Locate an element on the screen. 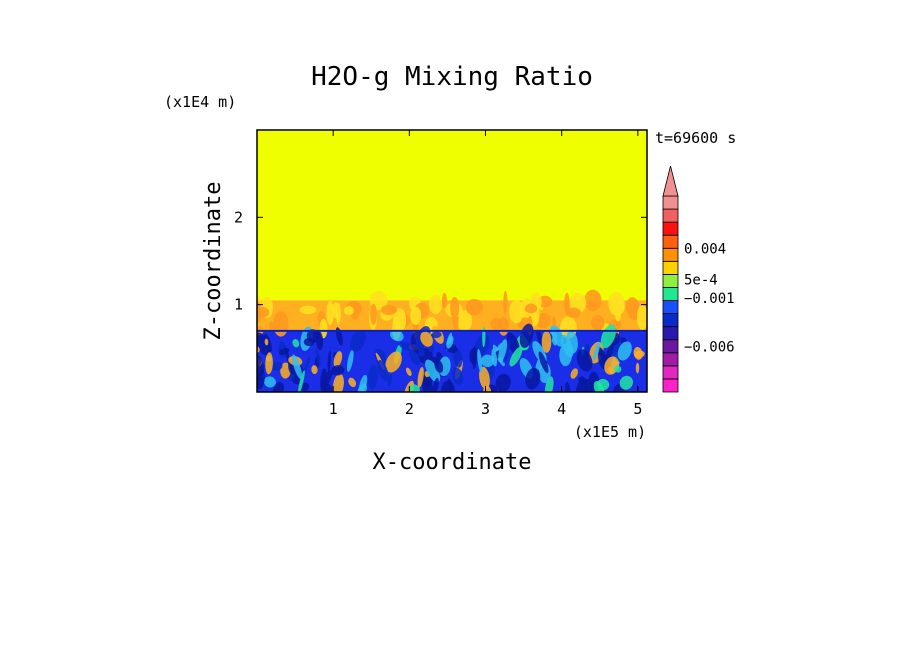 This screenshot has width=904, height=654. x-tick-label: 2 is located at coordinates (409, 409).